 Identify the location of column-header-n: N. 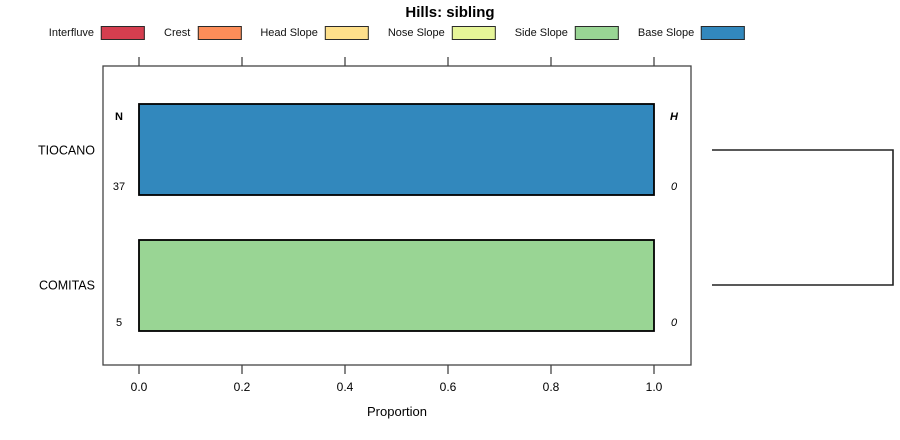
(119, 117).